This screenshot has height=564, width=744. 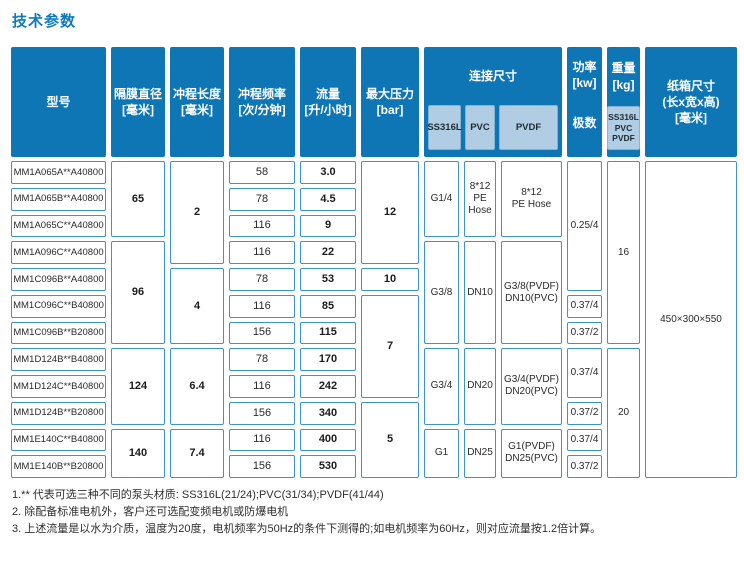 What do you see at coordinates (441, 199) in the screenshot?
I see `conn-ss316l-cell: G1/4` at bounding box center [441, 199].